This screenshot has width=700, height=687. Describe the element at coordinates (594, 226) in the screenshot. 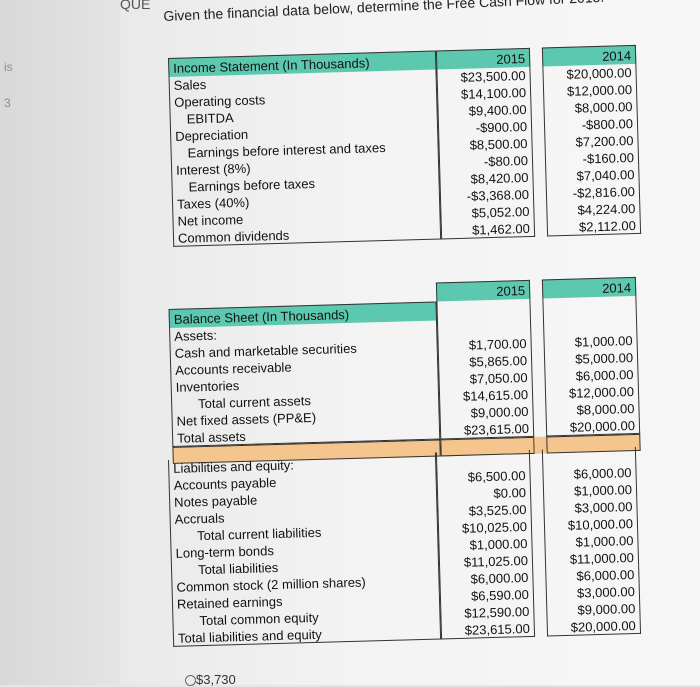

I see `value-2014: $2,112.00` at that location.